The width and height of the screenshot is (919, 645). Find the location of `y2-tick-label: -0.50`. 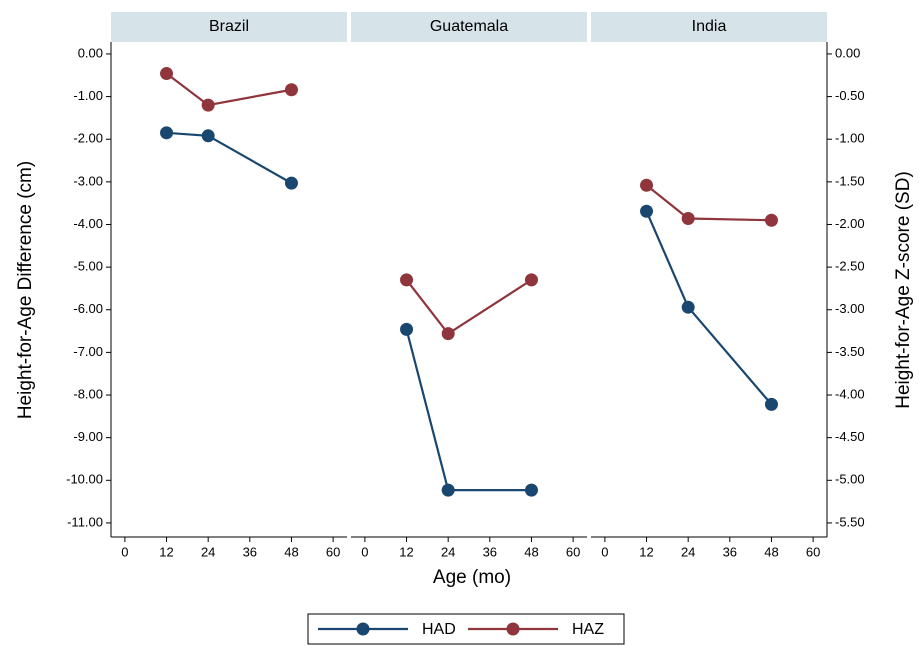

y2-tick-label: -0.50 is located at coordinates (850, 95).